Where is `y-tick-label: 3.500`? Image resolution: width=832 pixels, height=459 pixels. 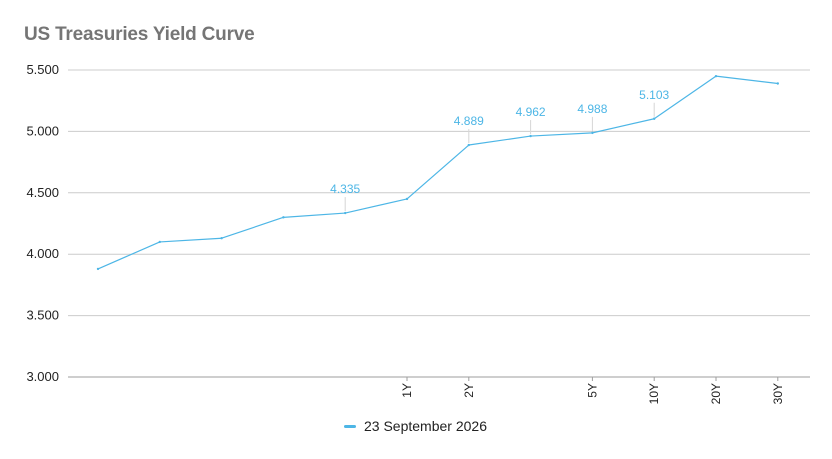 y-tick-label: 3.500 is located at coordinates (42, 315).